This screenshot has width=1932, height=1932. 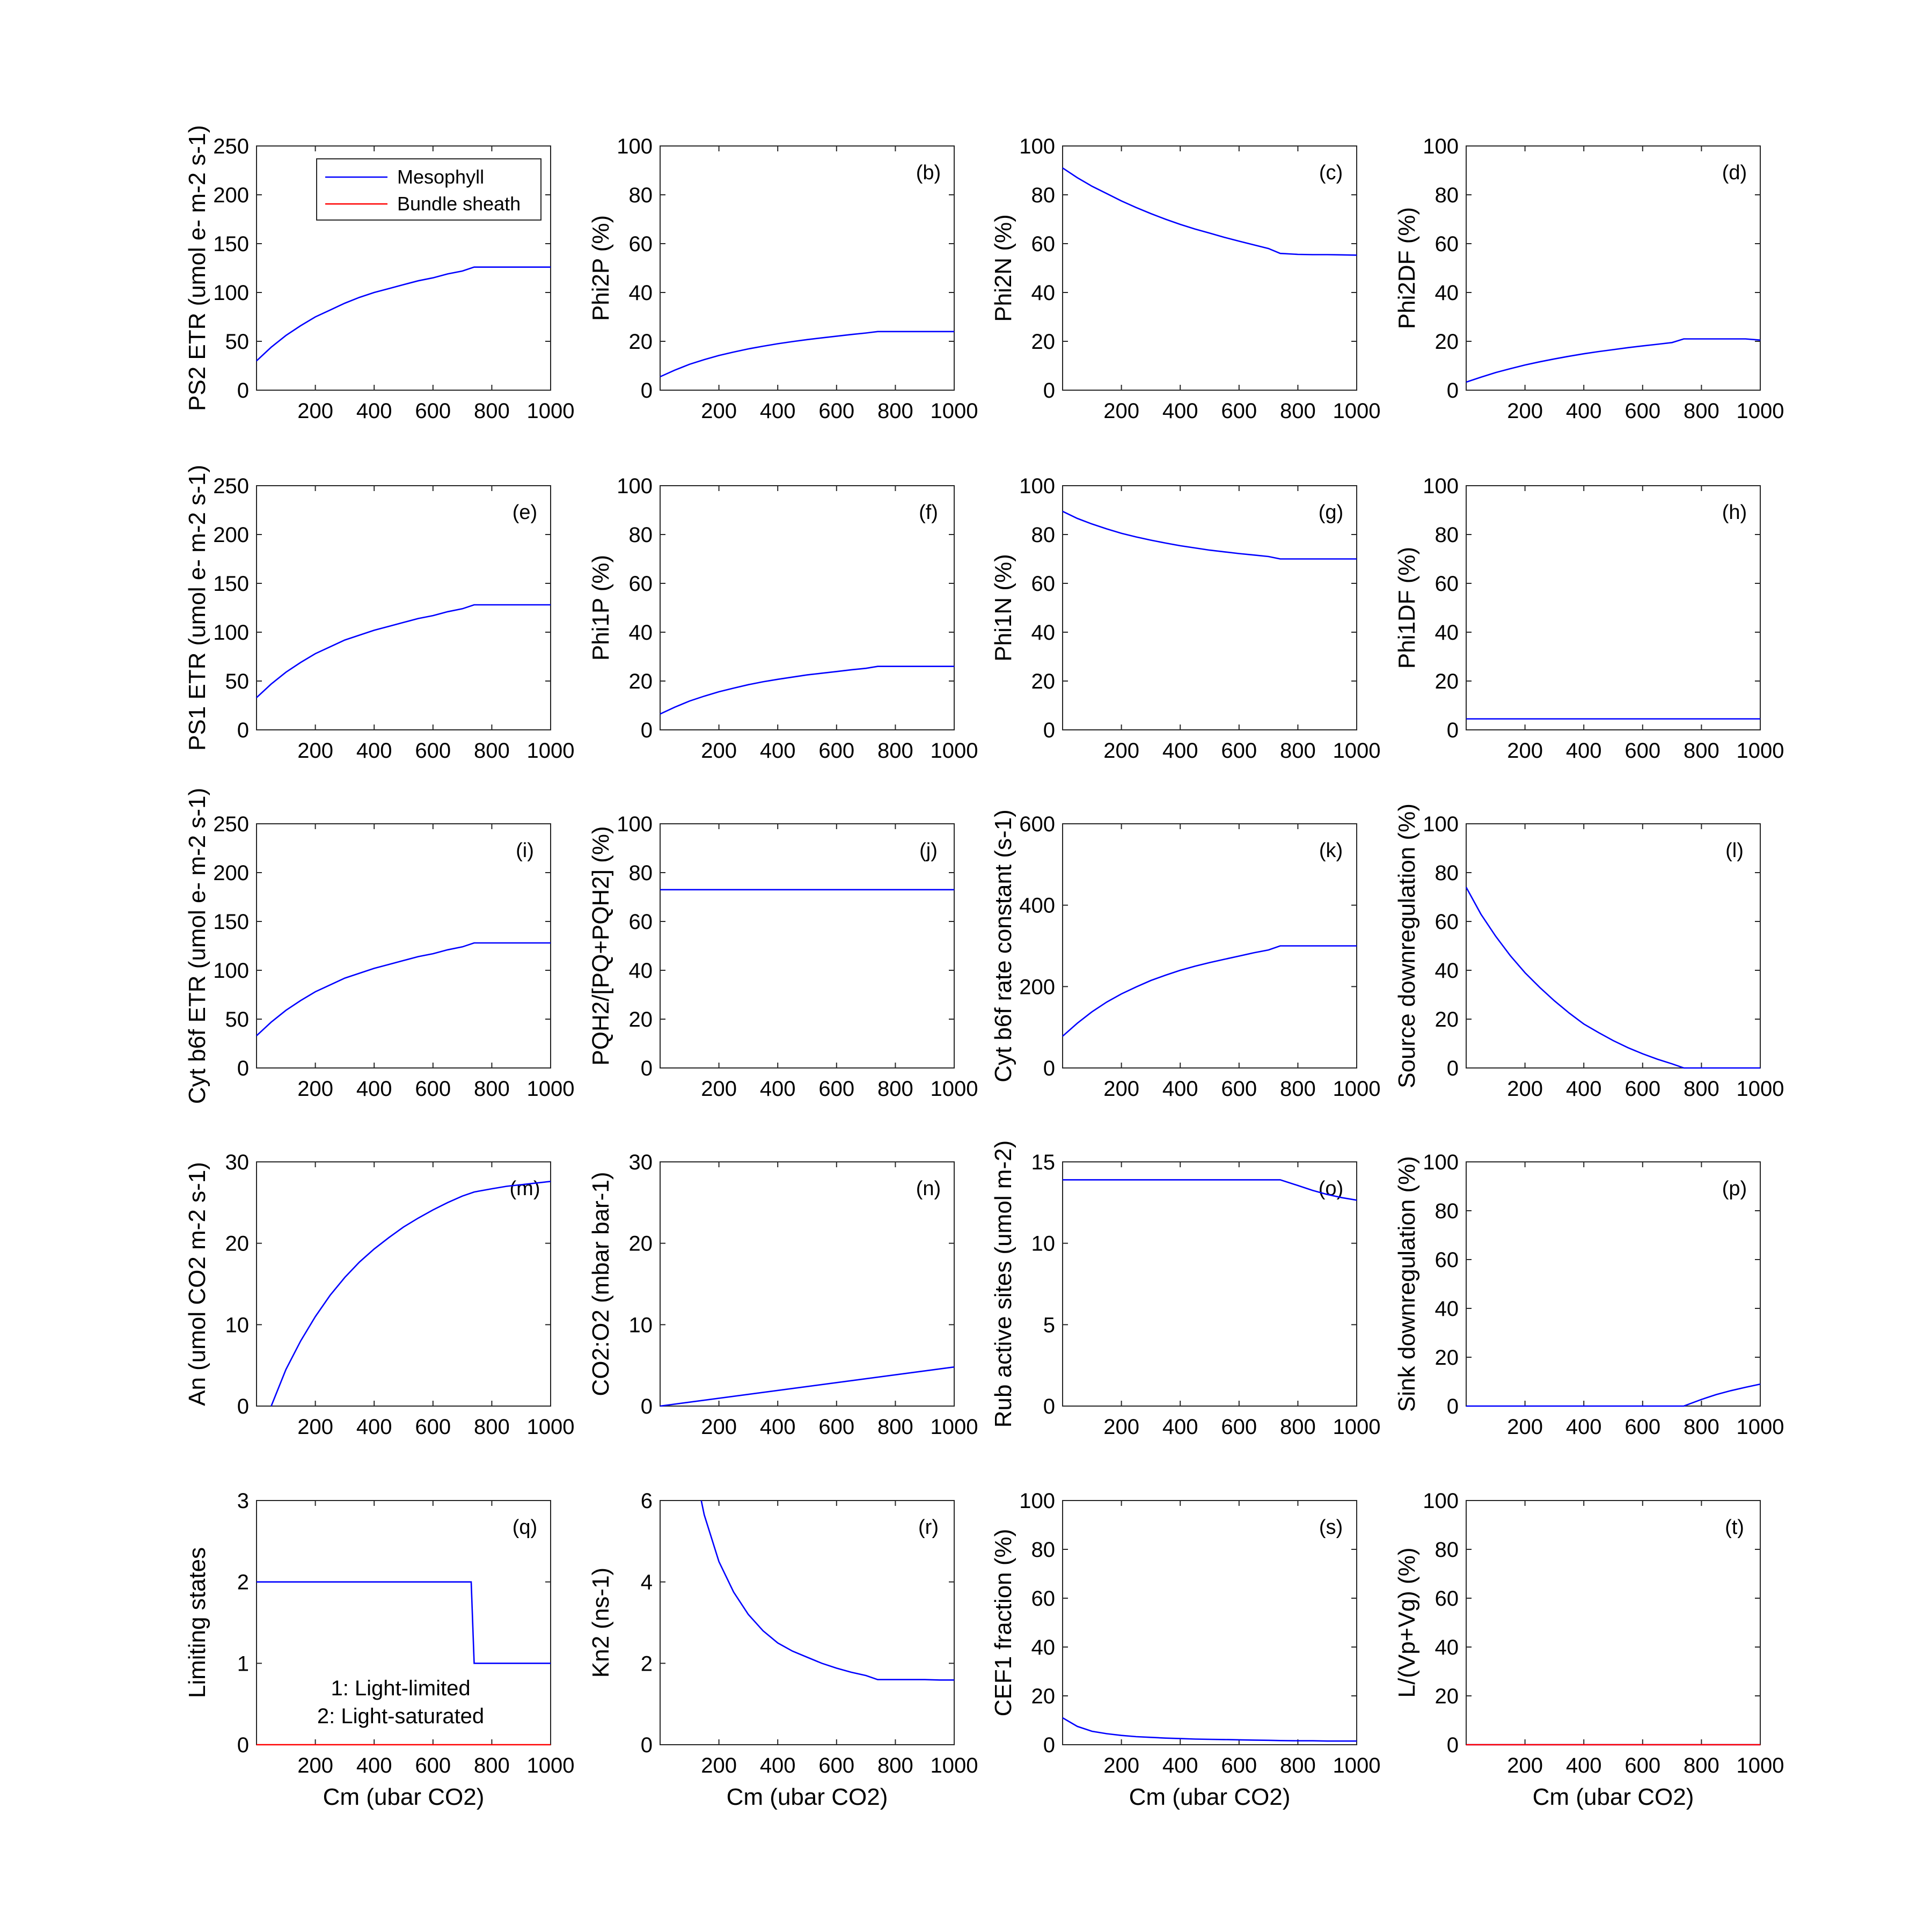 I want to click on y-tick-label: 250, so click(x=231, y=486).